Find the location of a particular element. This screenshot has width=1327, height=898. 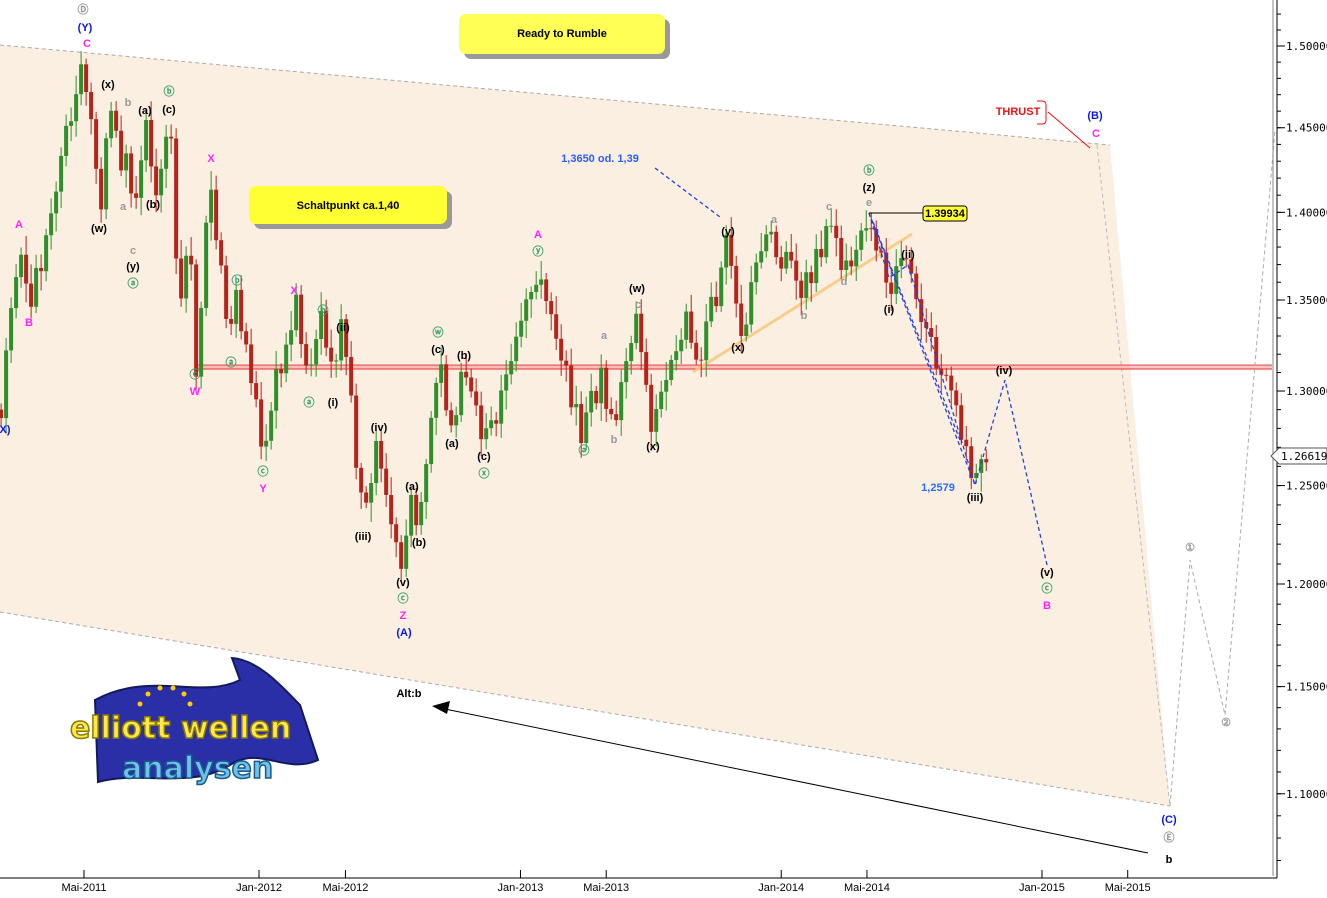

wave-label: (ii) is located at coordinates (908, 255).